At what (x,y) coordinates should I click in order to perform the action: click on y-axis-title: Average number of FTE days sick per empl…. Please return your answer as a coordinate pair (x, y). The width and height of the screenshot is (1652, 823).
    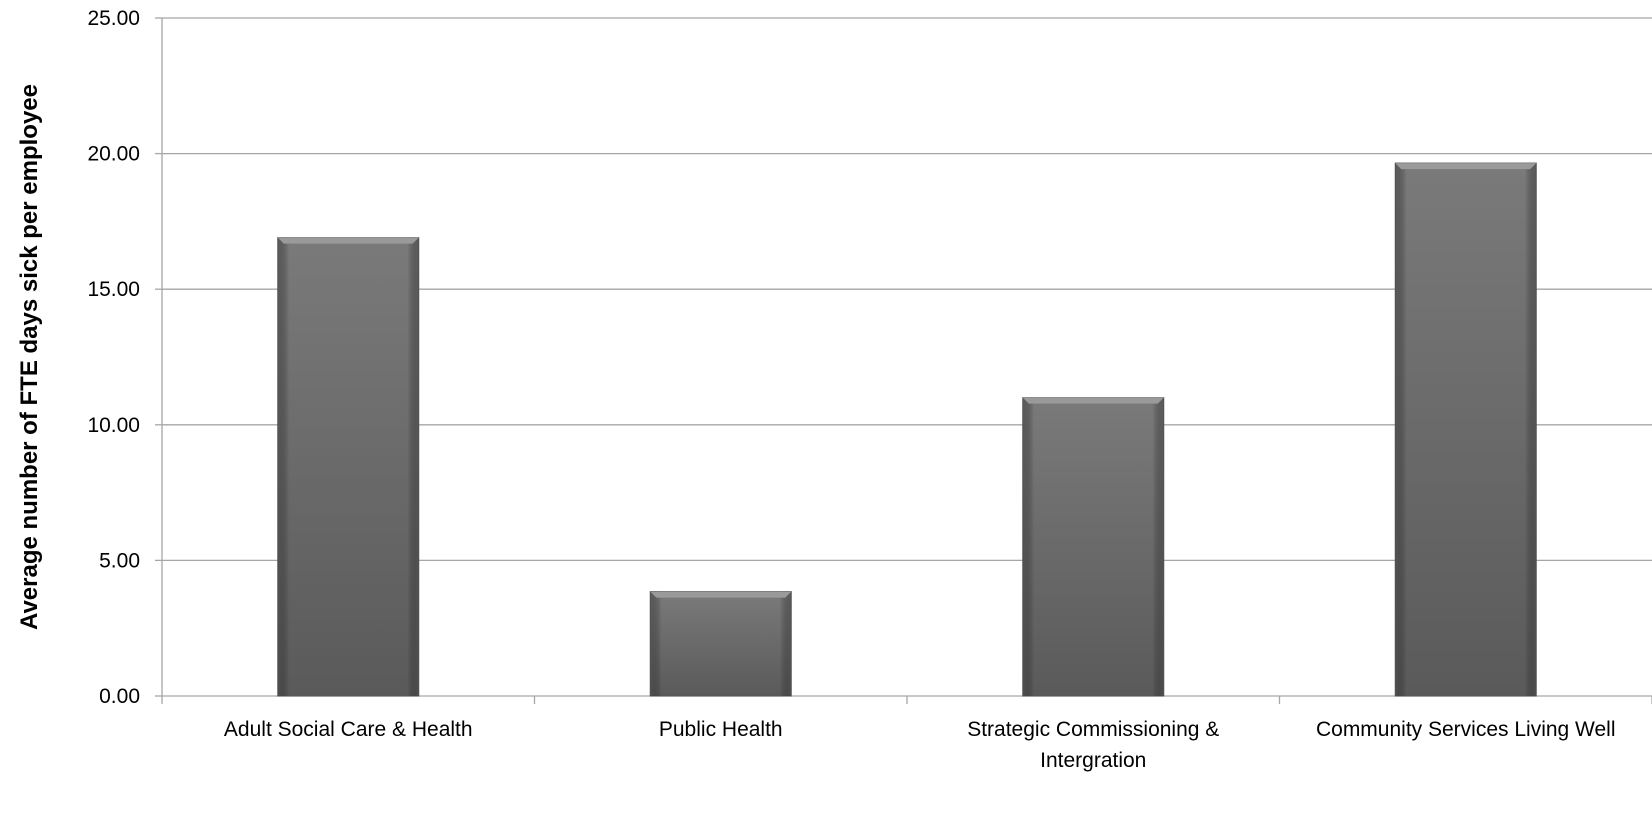
    Looking at the image, I should click on (30, 357).